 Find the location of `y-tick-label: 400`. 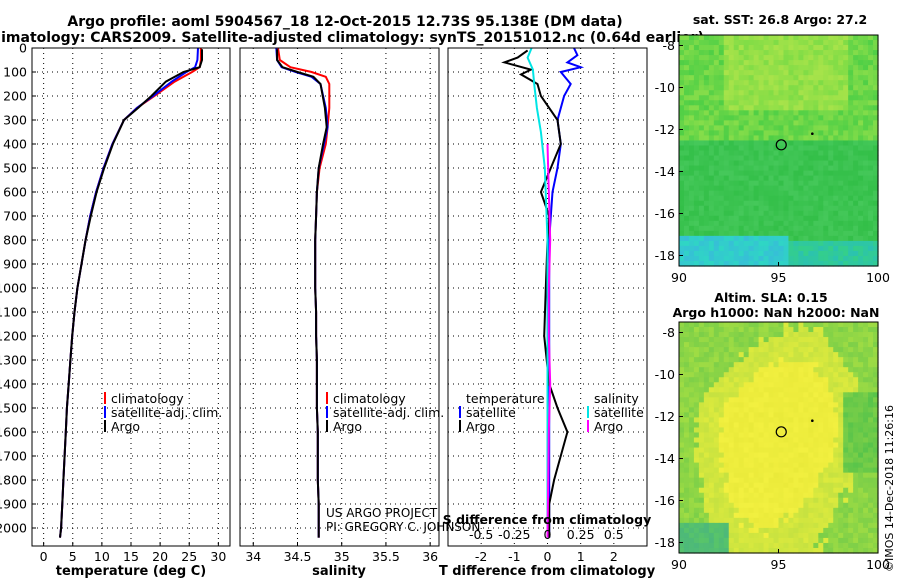

y-tick-label: 400 is located at coordinates (15, 144).